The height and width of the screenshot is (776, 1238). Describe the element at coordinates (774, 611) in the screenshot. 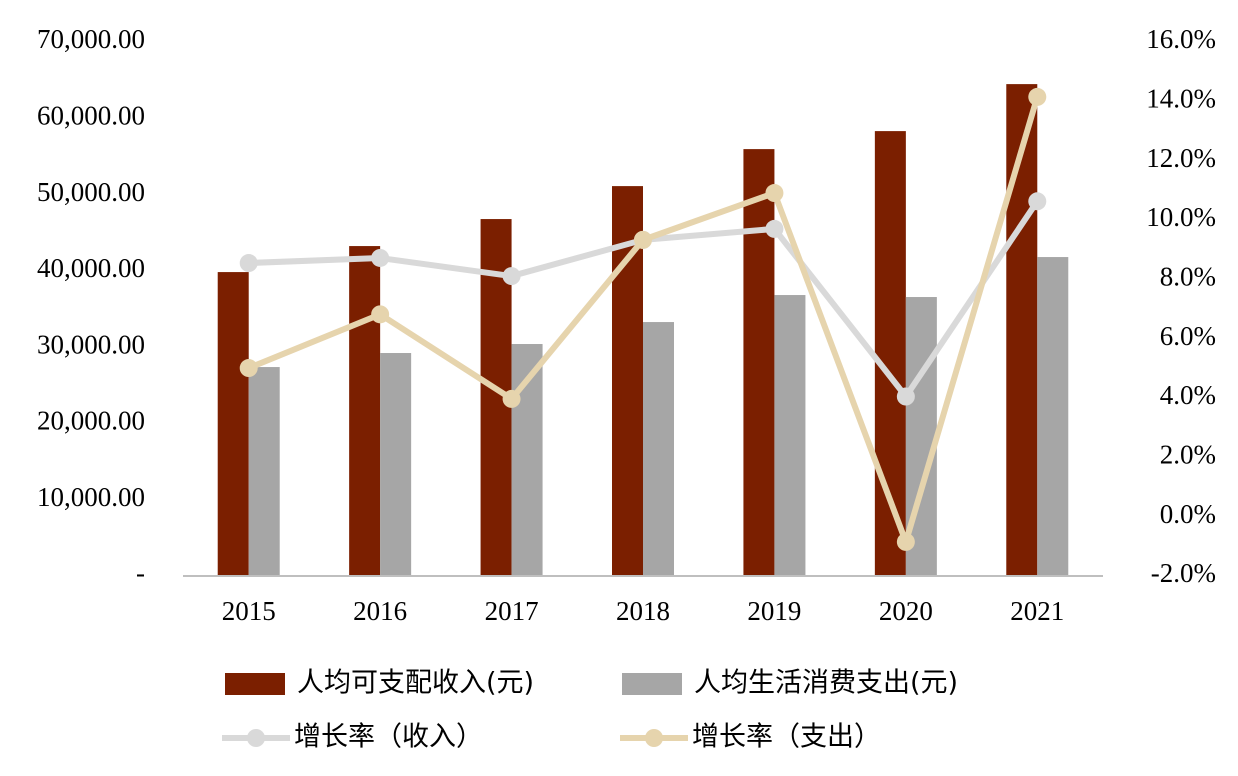

I see `x-tick-label: 2019` at that location.